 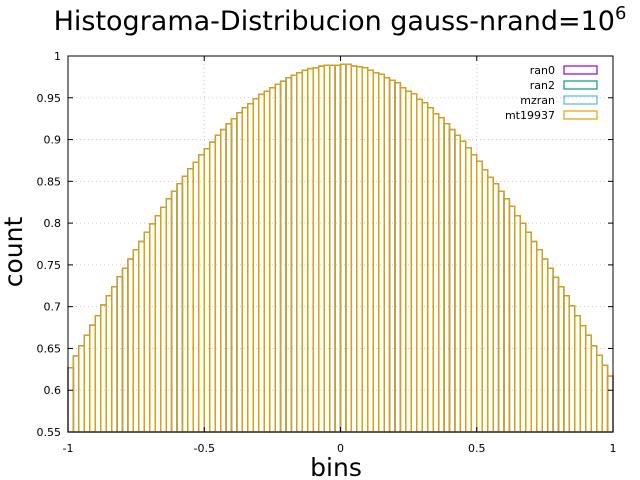 I want to click on legend-label: mzran, so click(x=537, y=100).